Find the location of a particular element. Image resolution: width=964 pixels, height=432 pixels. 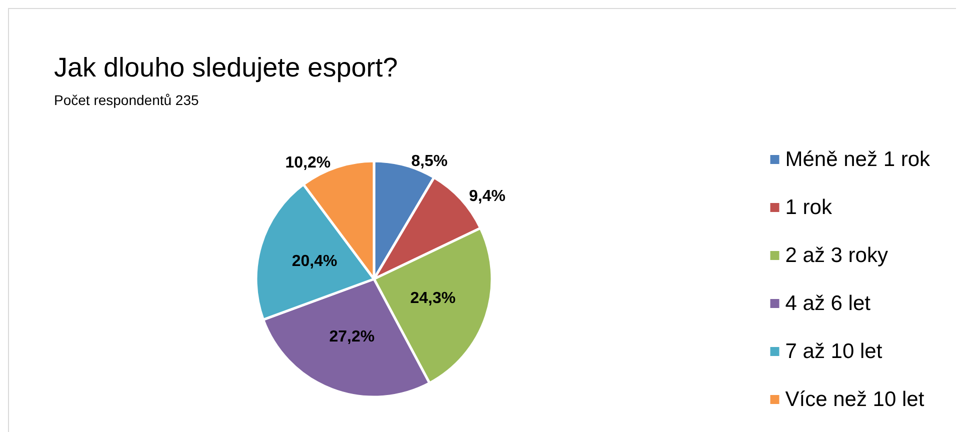

data-label: 20,4% is located at coordinates (315, 261).